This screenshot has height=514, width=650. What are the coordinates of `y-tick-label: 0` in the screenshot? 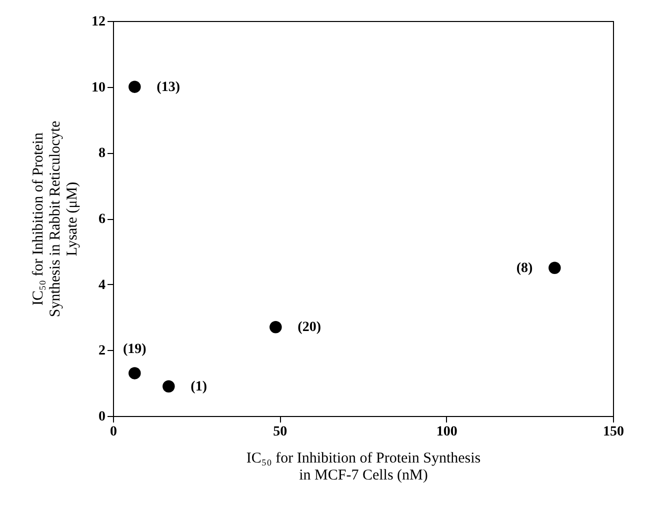 It's located at (102, 417).